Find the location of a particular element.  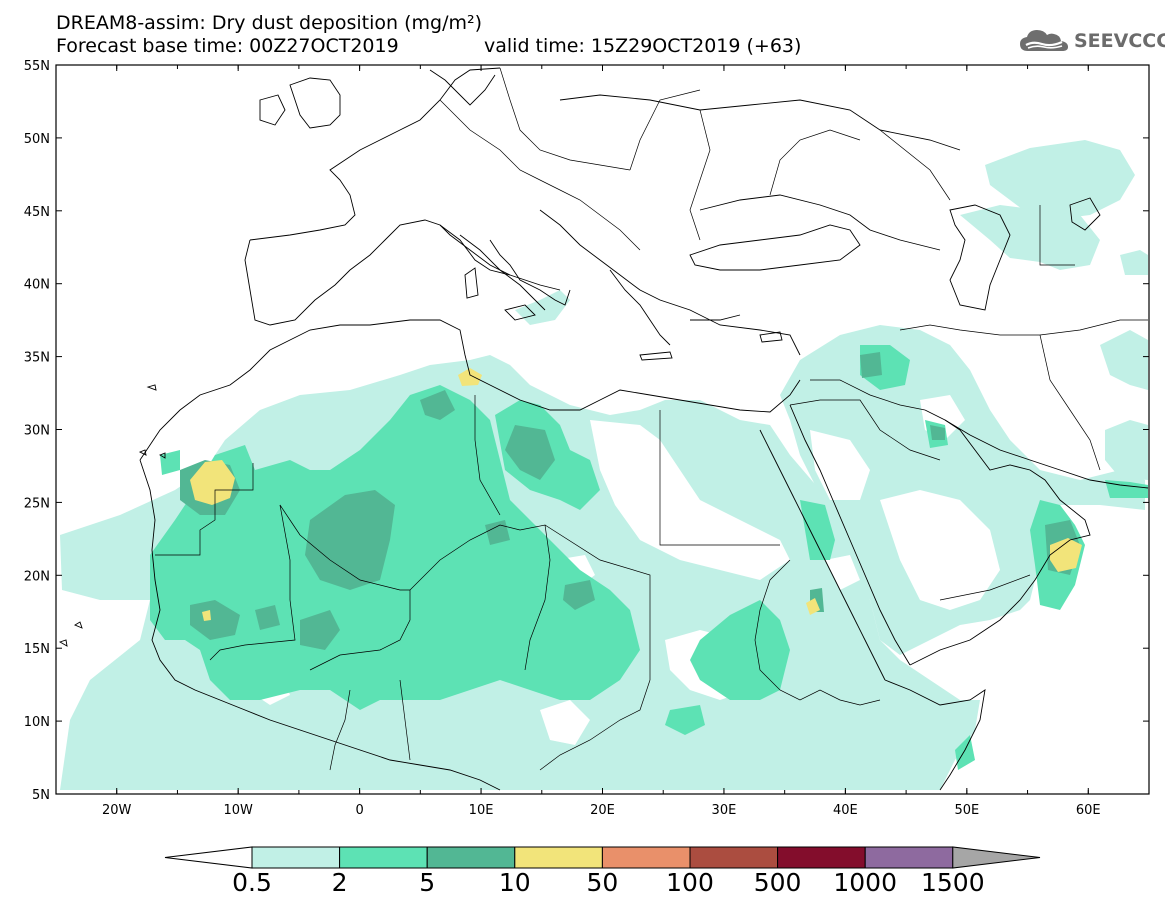

lat-label: 45N is located at coordinates (37, 212).